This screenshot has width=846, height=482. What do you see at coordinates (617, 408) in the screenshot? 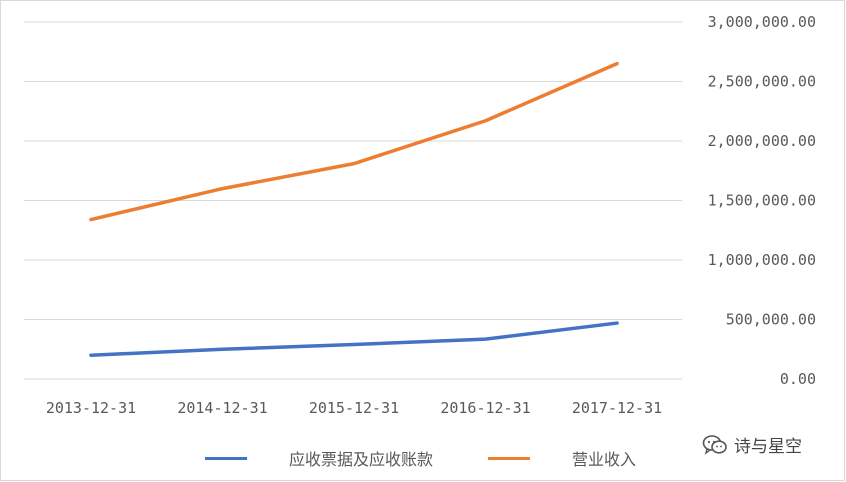
I see `x-tick-label: 2017-12-31` at bounding box center [617, 408].